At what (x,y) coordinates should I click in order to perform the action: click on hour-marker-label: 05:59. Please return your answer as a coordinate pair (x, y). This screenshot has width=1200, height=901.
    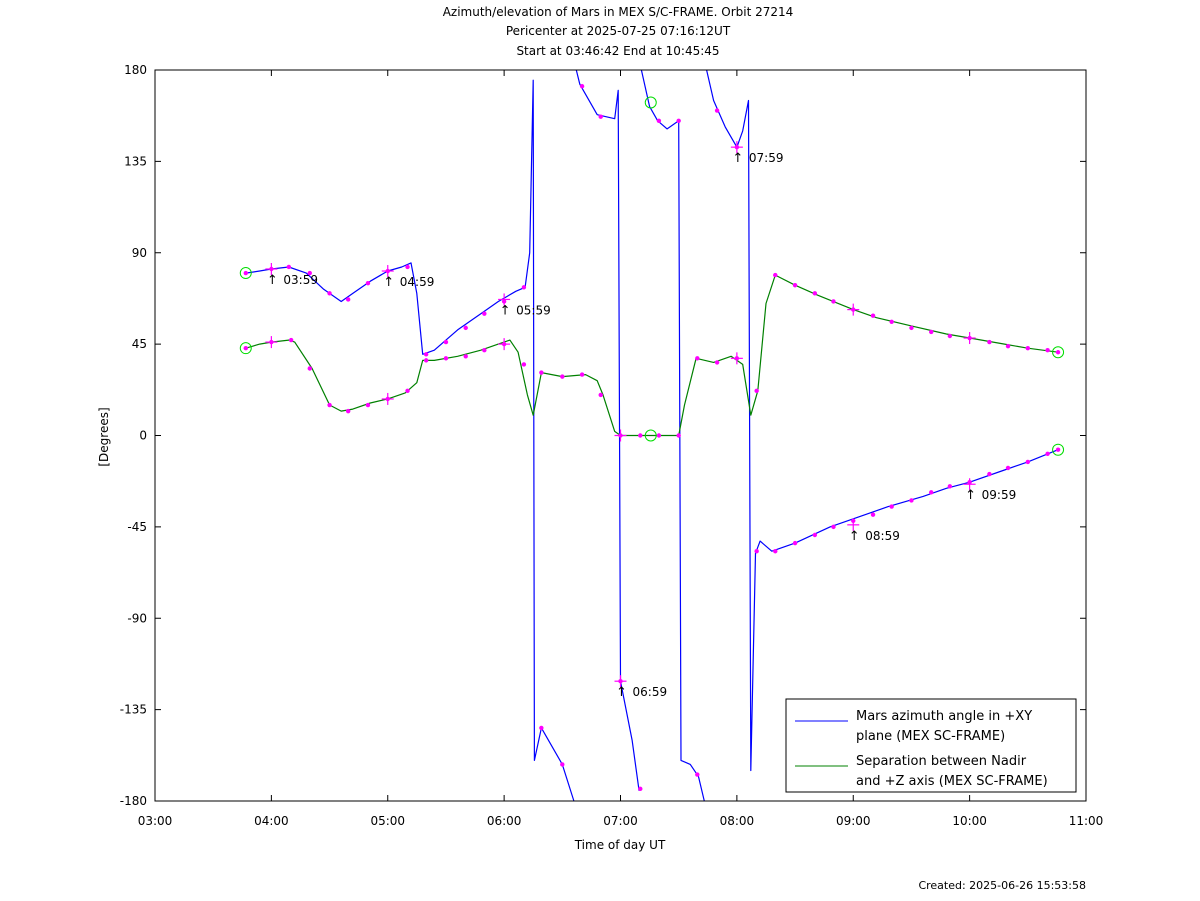
    Looking at the image, I should click on (533, 310).